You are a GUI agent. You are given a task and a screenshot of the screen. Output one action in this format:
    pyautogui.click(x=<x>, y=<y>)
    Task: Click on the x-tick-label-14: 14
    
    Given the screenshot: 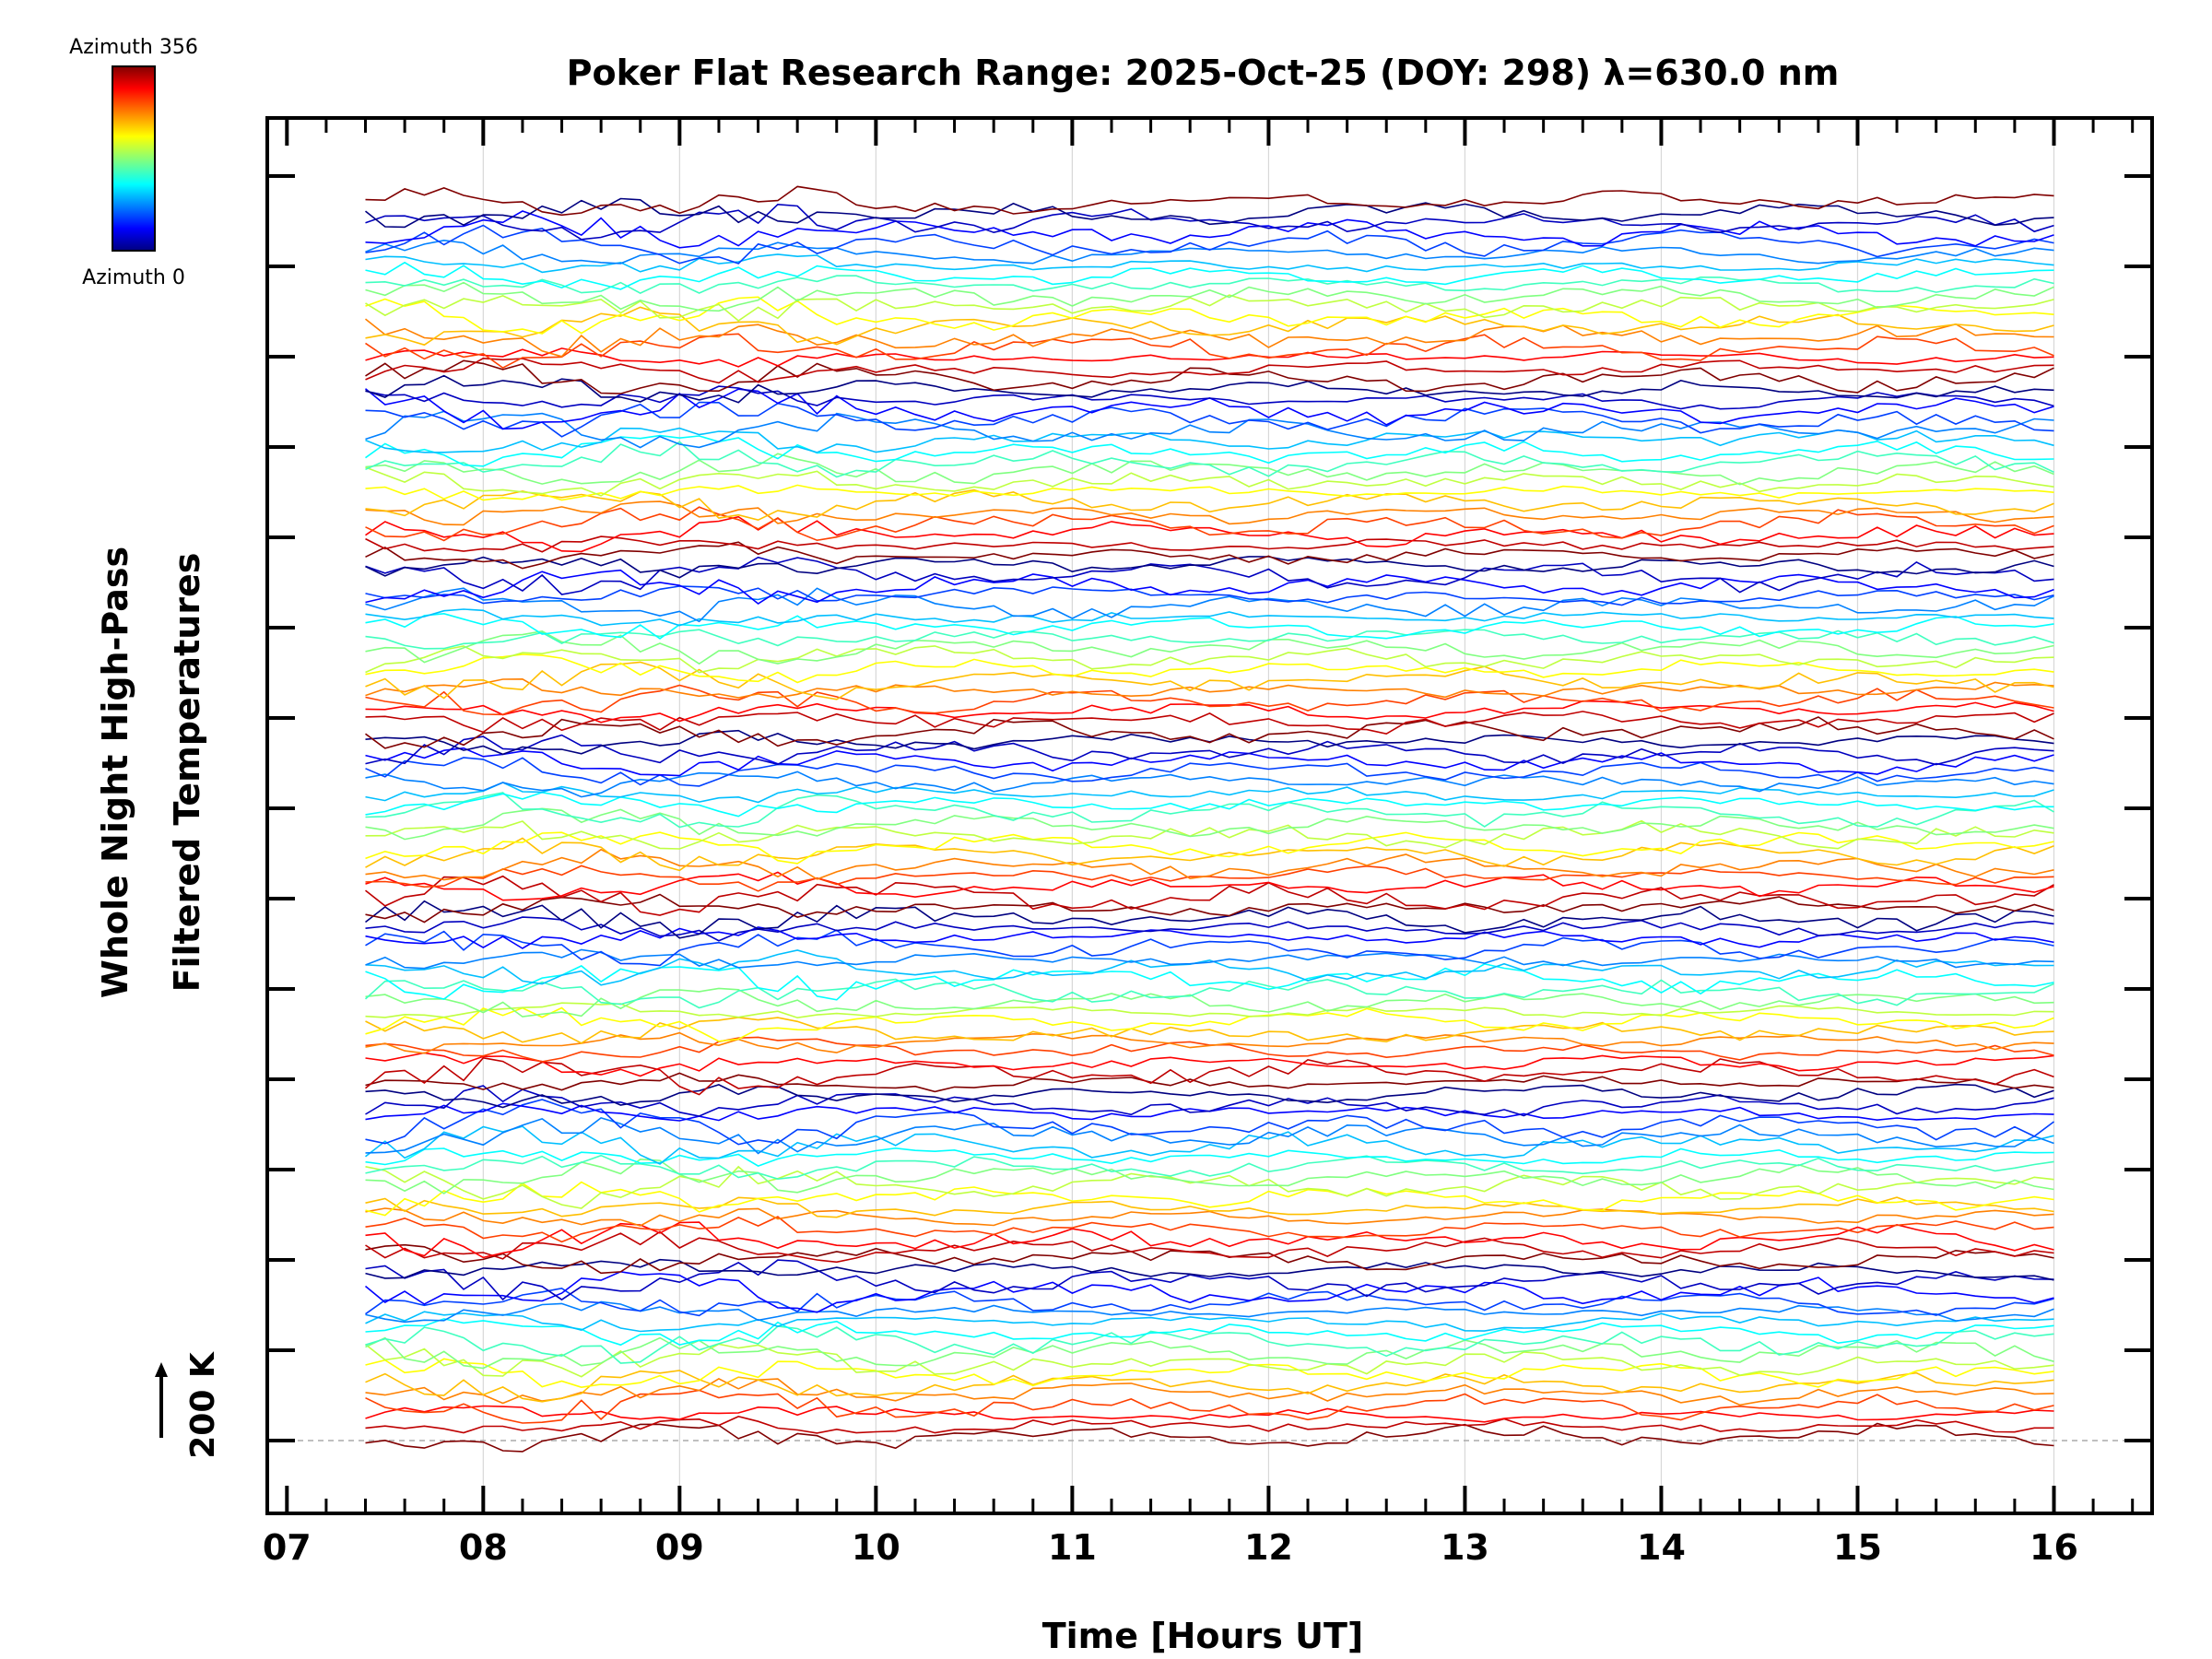 What is the action you would take?
    pyautogui.click(x=1661, y=1547)
    